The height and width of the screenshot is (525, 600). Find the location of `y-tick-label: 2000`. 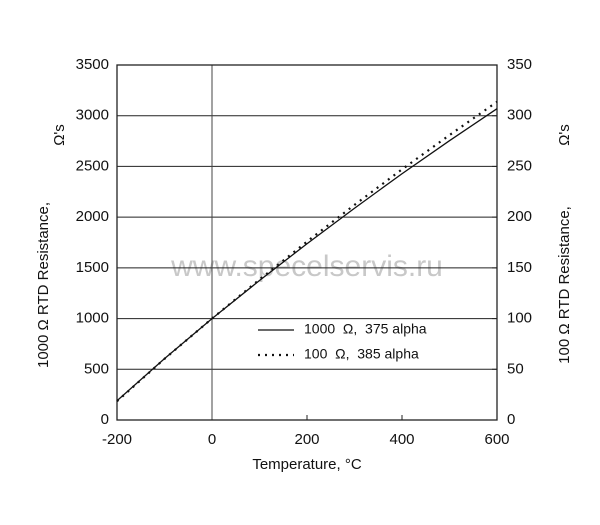

y-tick-label: 2000 is located at coordinates (92, 216).